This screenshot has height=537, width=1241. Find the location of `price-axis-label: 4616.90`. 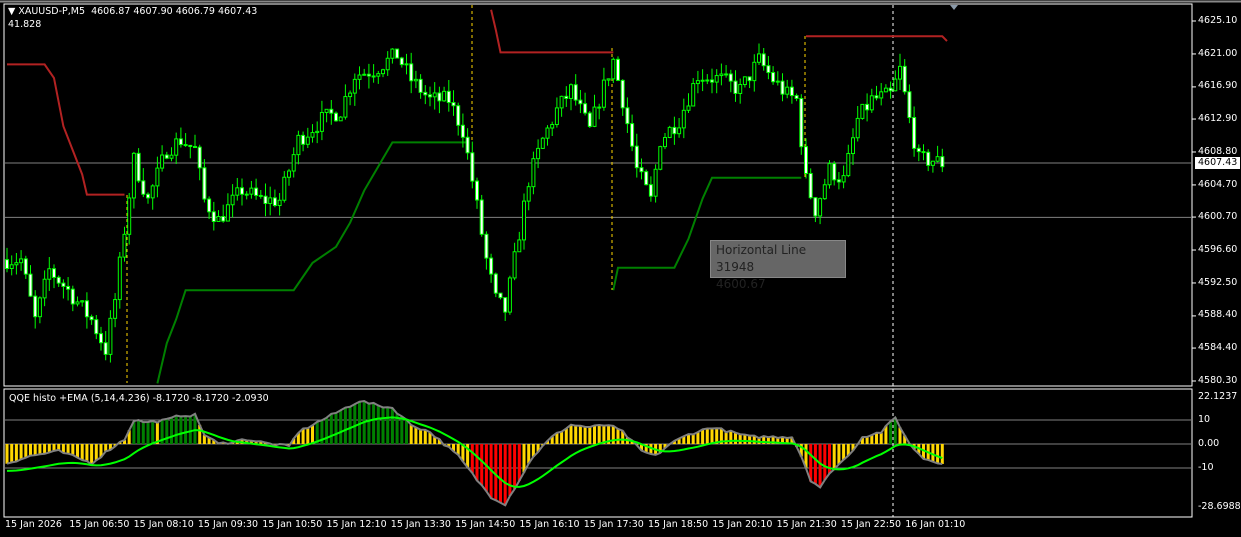

price-axis-label: 4616.90 is located at coordinates (1218, 86).